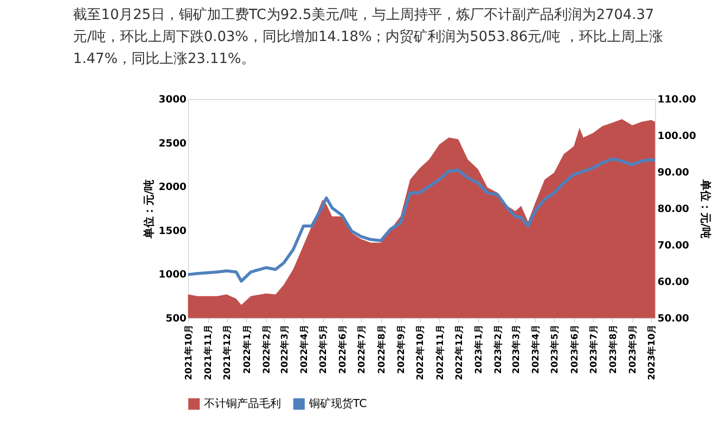 This screenshot has height=442, width=720. Describe the element at coordinates (362, 349) in the screenshot. I see `x-tick-label: 2022年7月` at that location.